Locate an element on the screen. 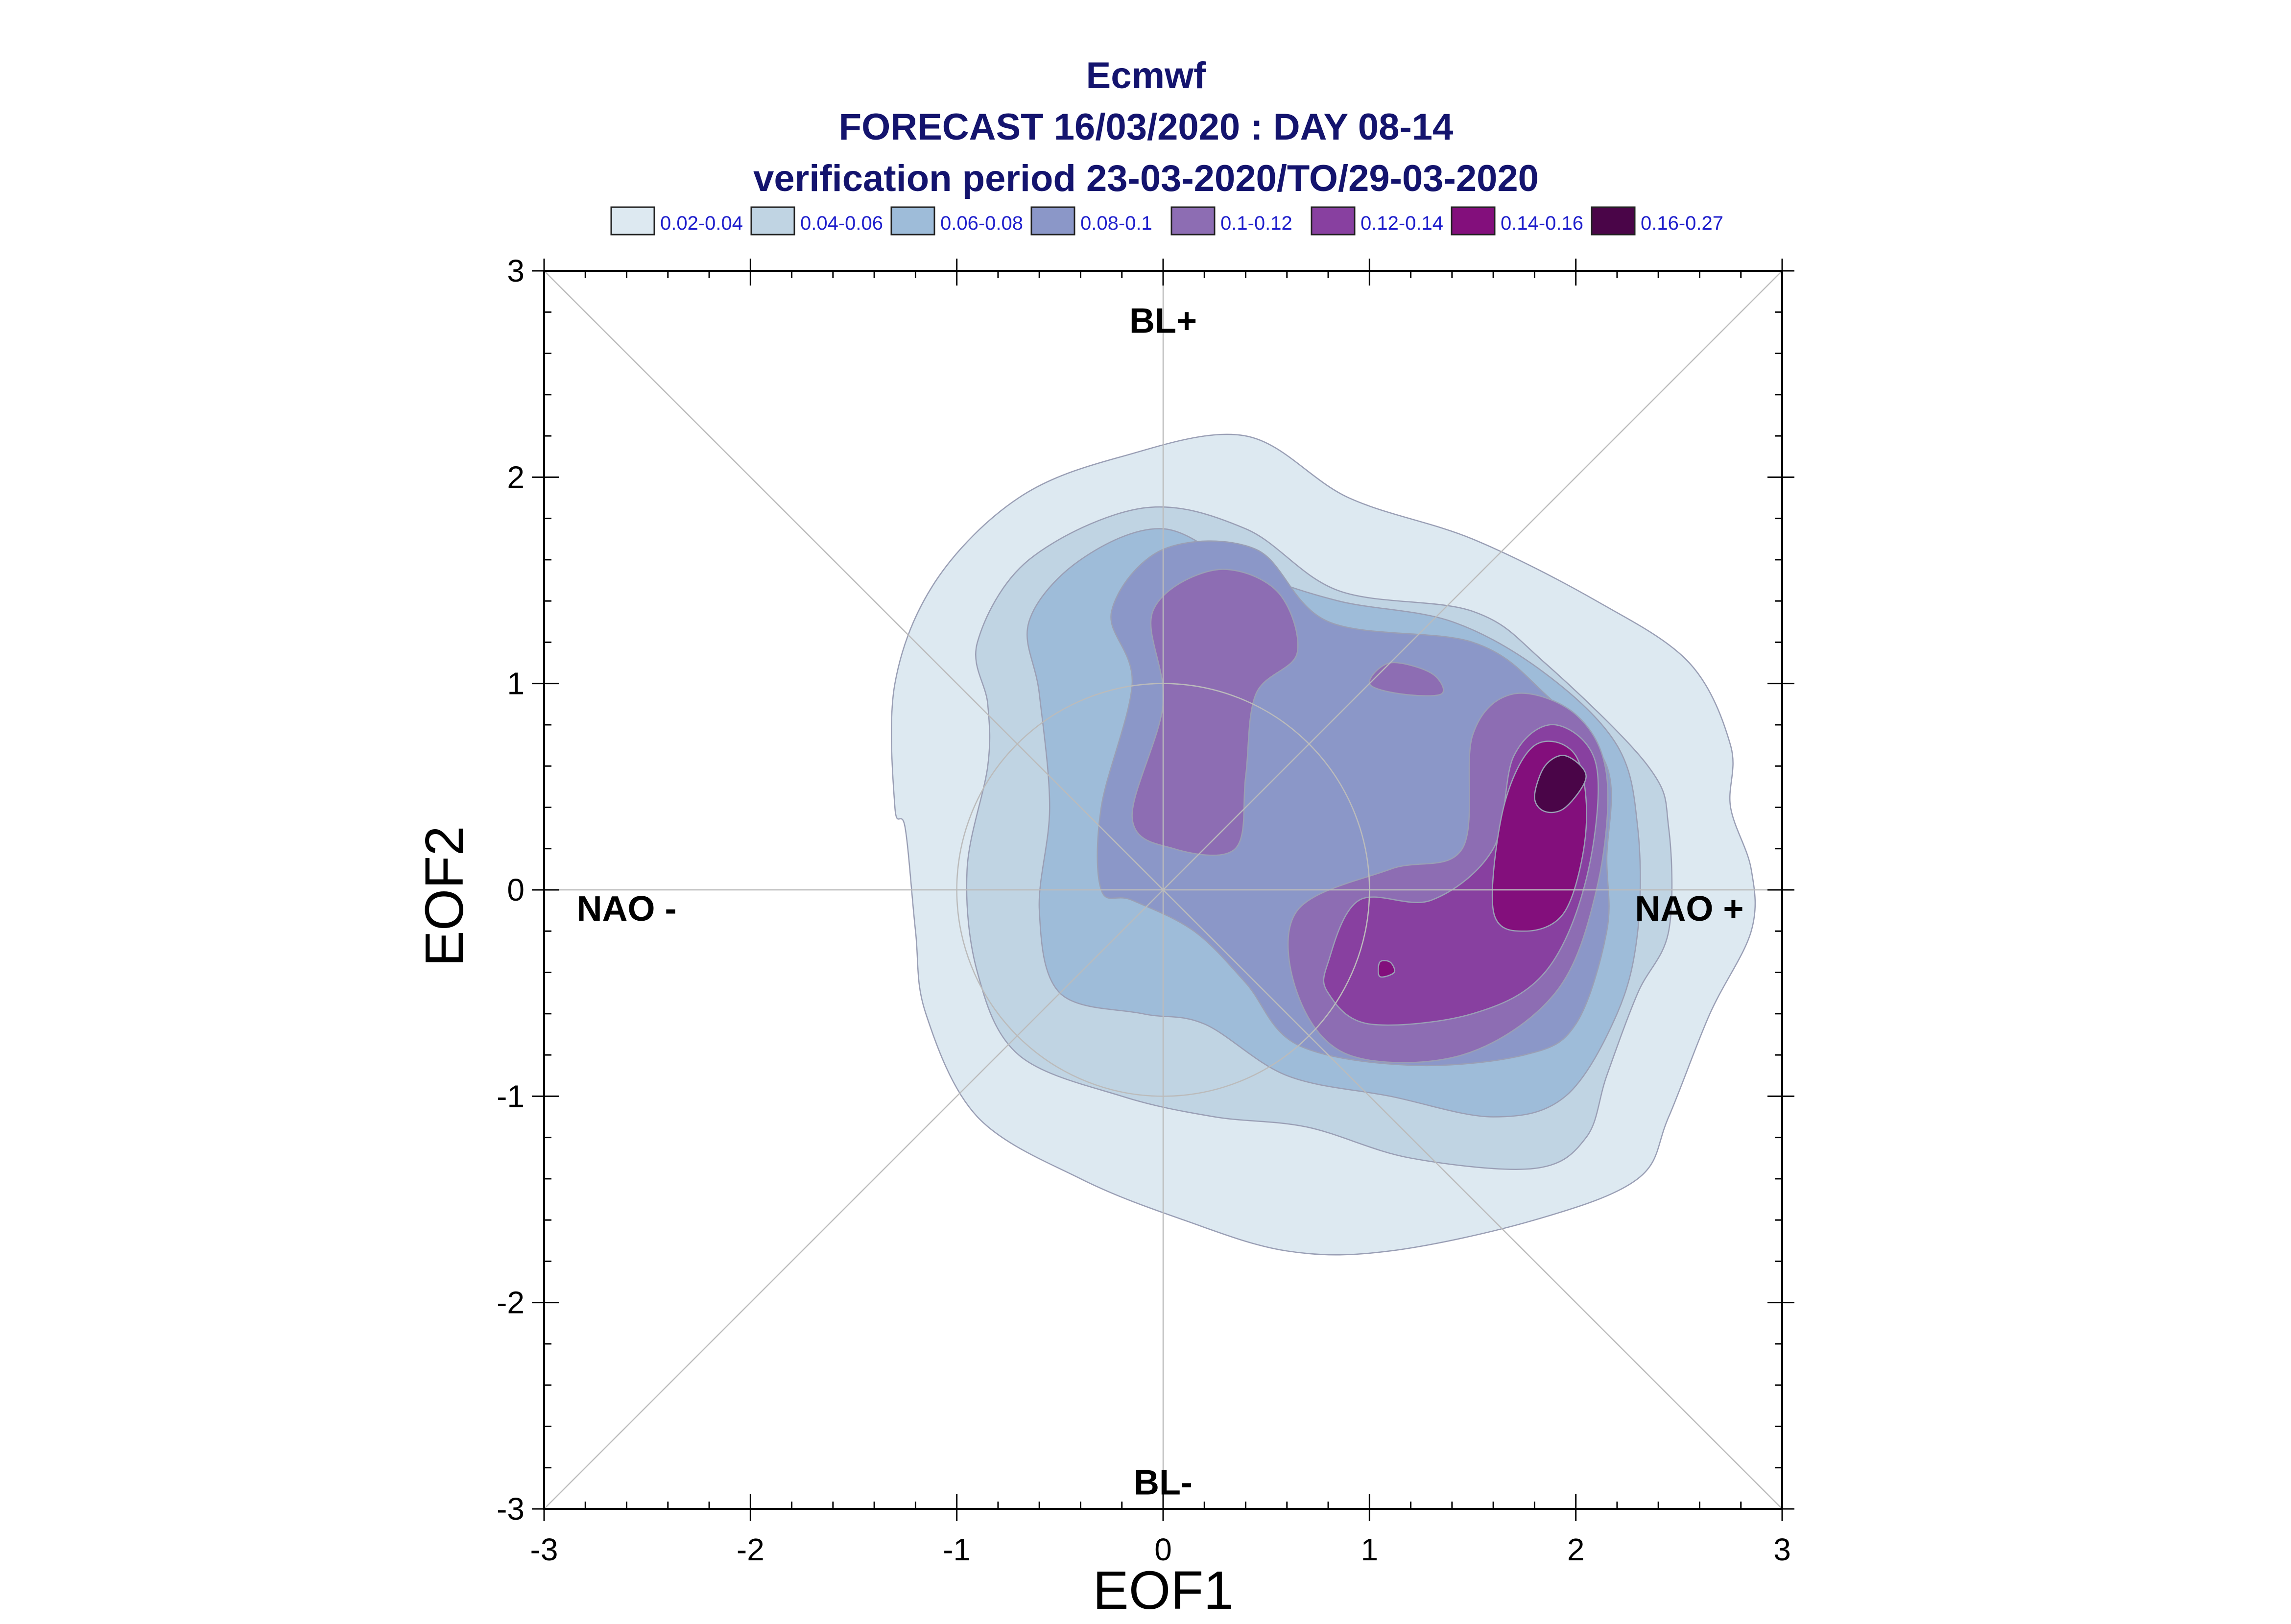 This screenshot has height=1624, width=2291. title-line-2: FORECAST 16/03/2020 : DAY 08-14 is located at coordinates (1146, 127).